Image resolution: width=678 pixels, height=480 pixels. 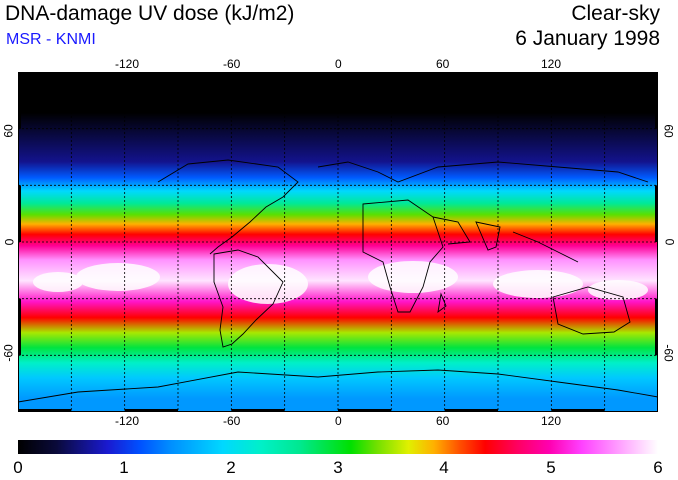 What do you see at coordinates (232, 421) in the screenshot?
I see `bottom-lon-label-minus60: -60` at bounding box center [232, 421].